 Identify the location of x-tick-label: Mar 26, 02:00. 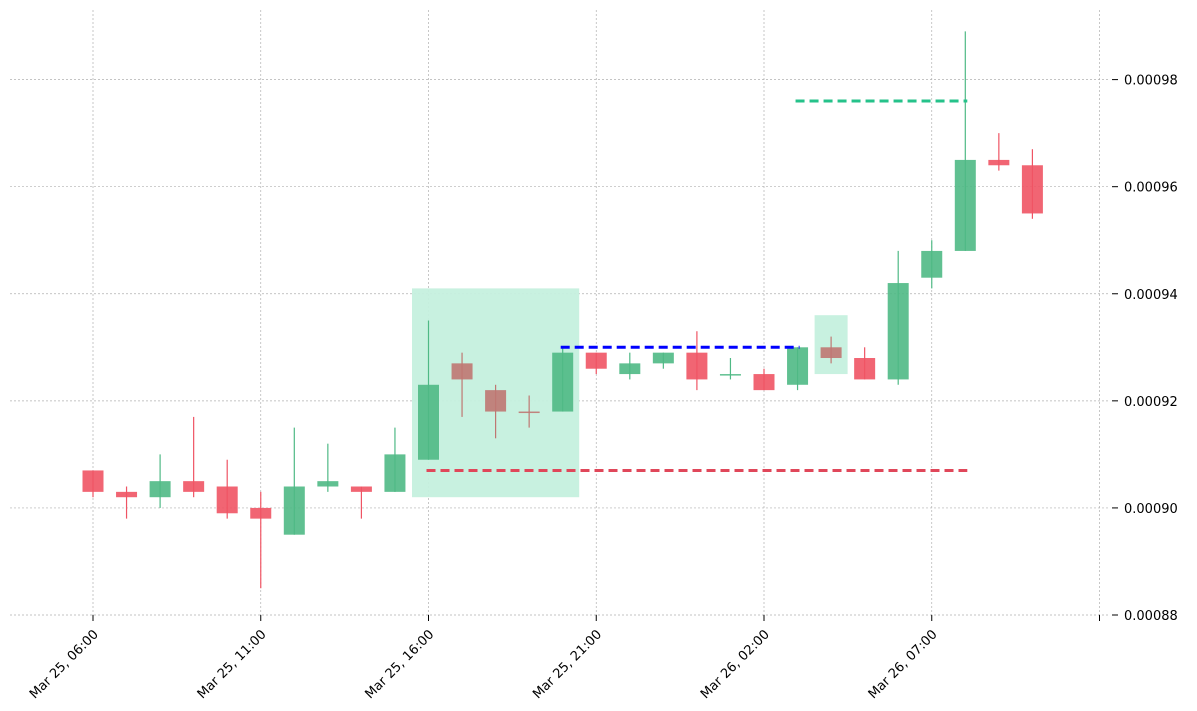
(735, 664).